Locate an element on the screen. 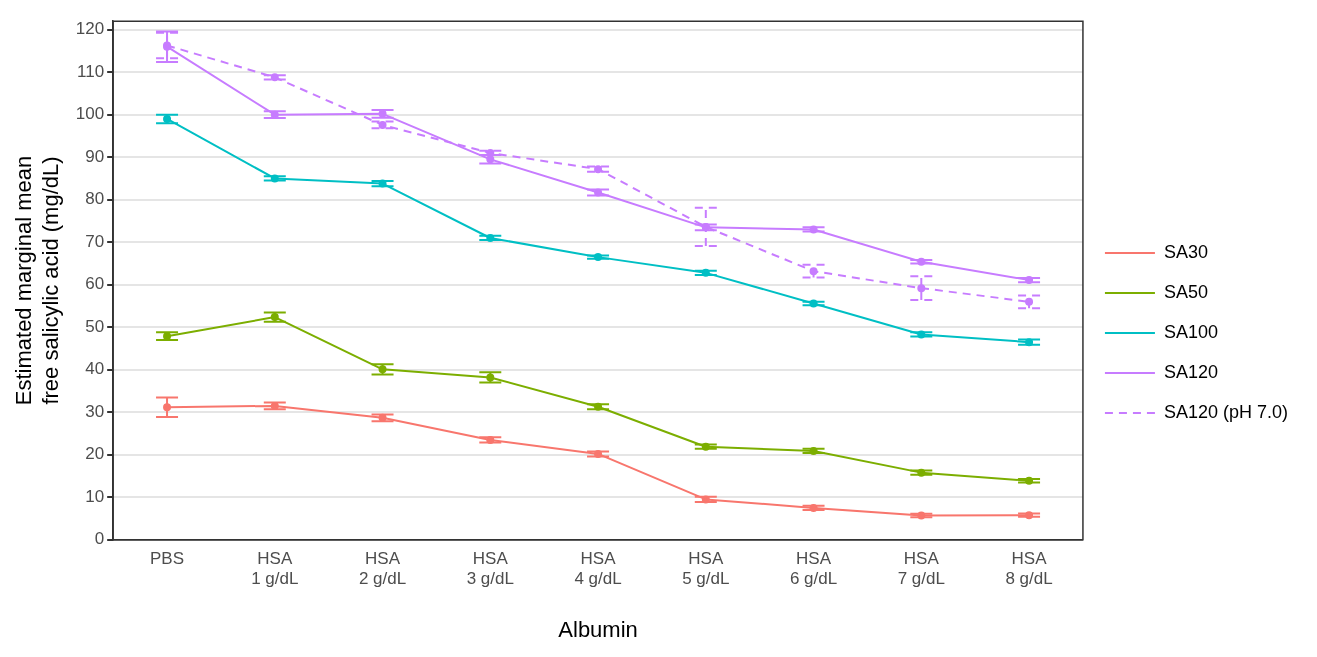 The width and height of the screenshot is (1317, 657). x-tick-label: PBS is located at coordinates (167, 558).